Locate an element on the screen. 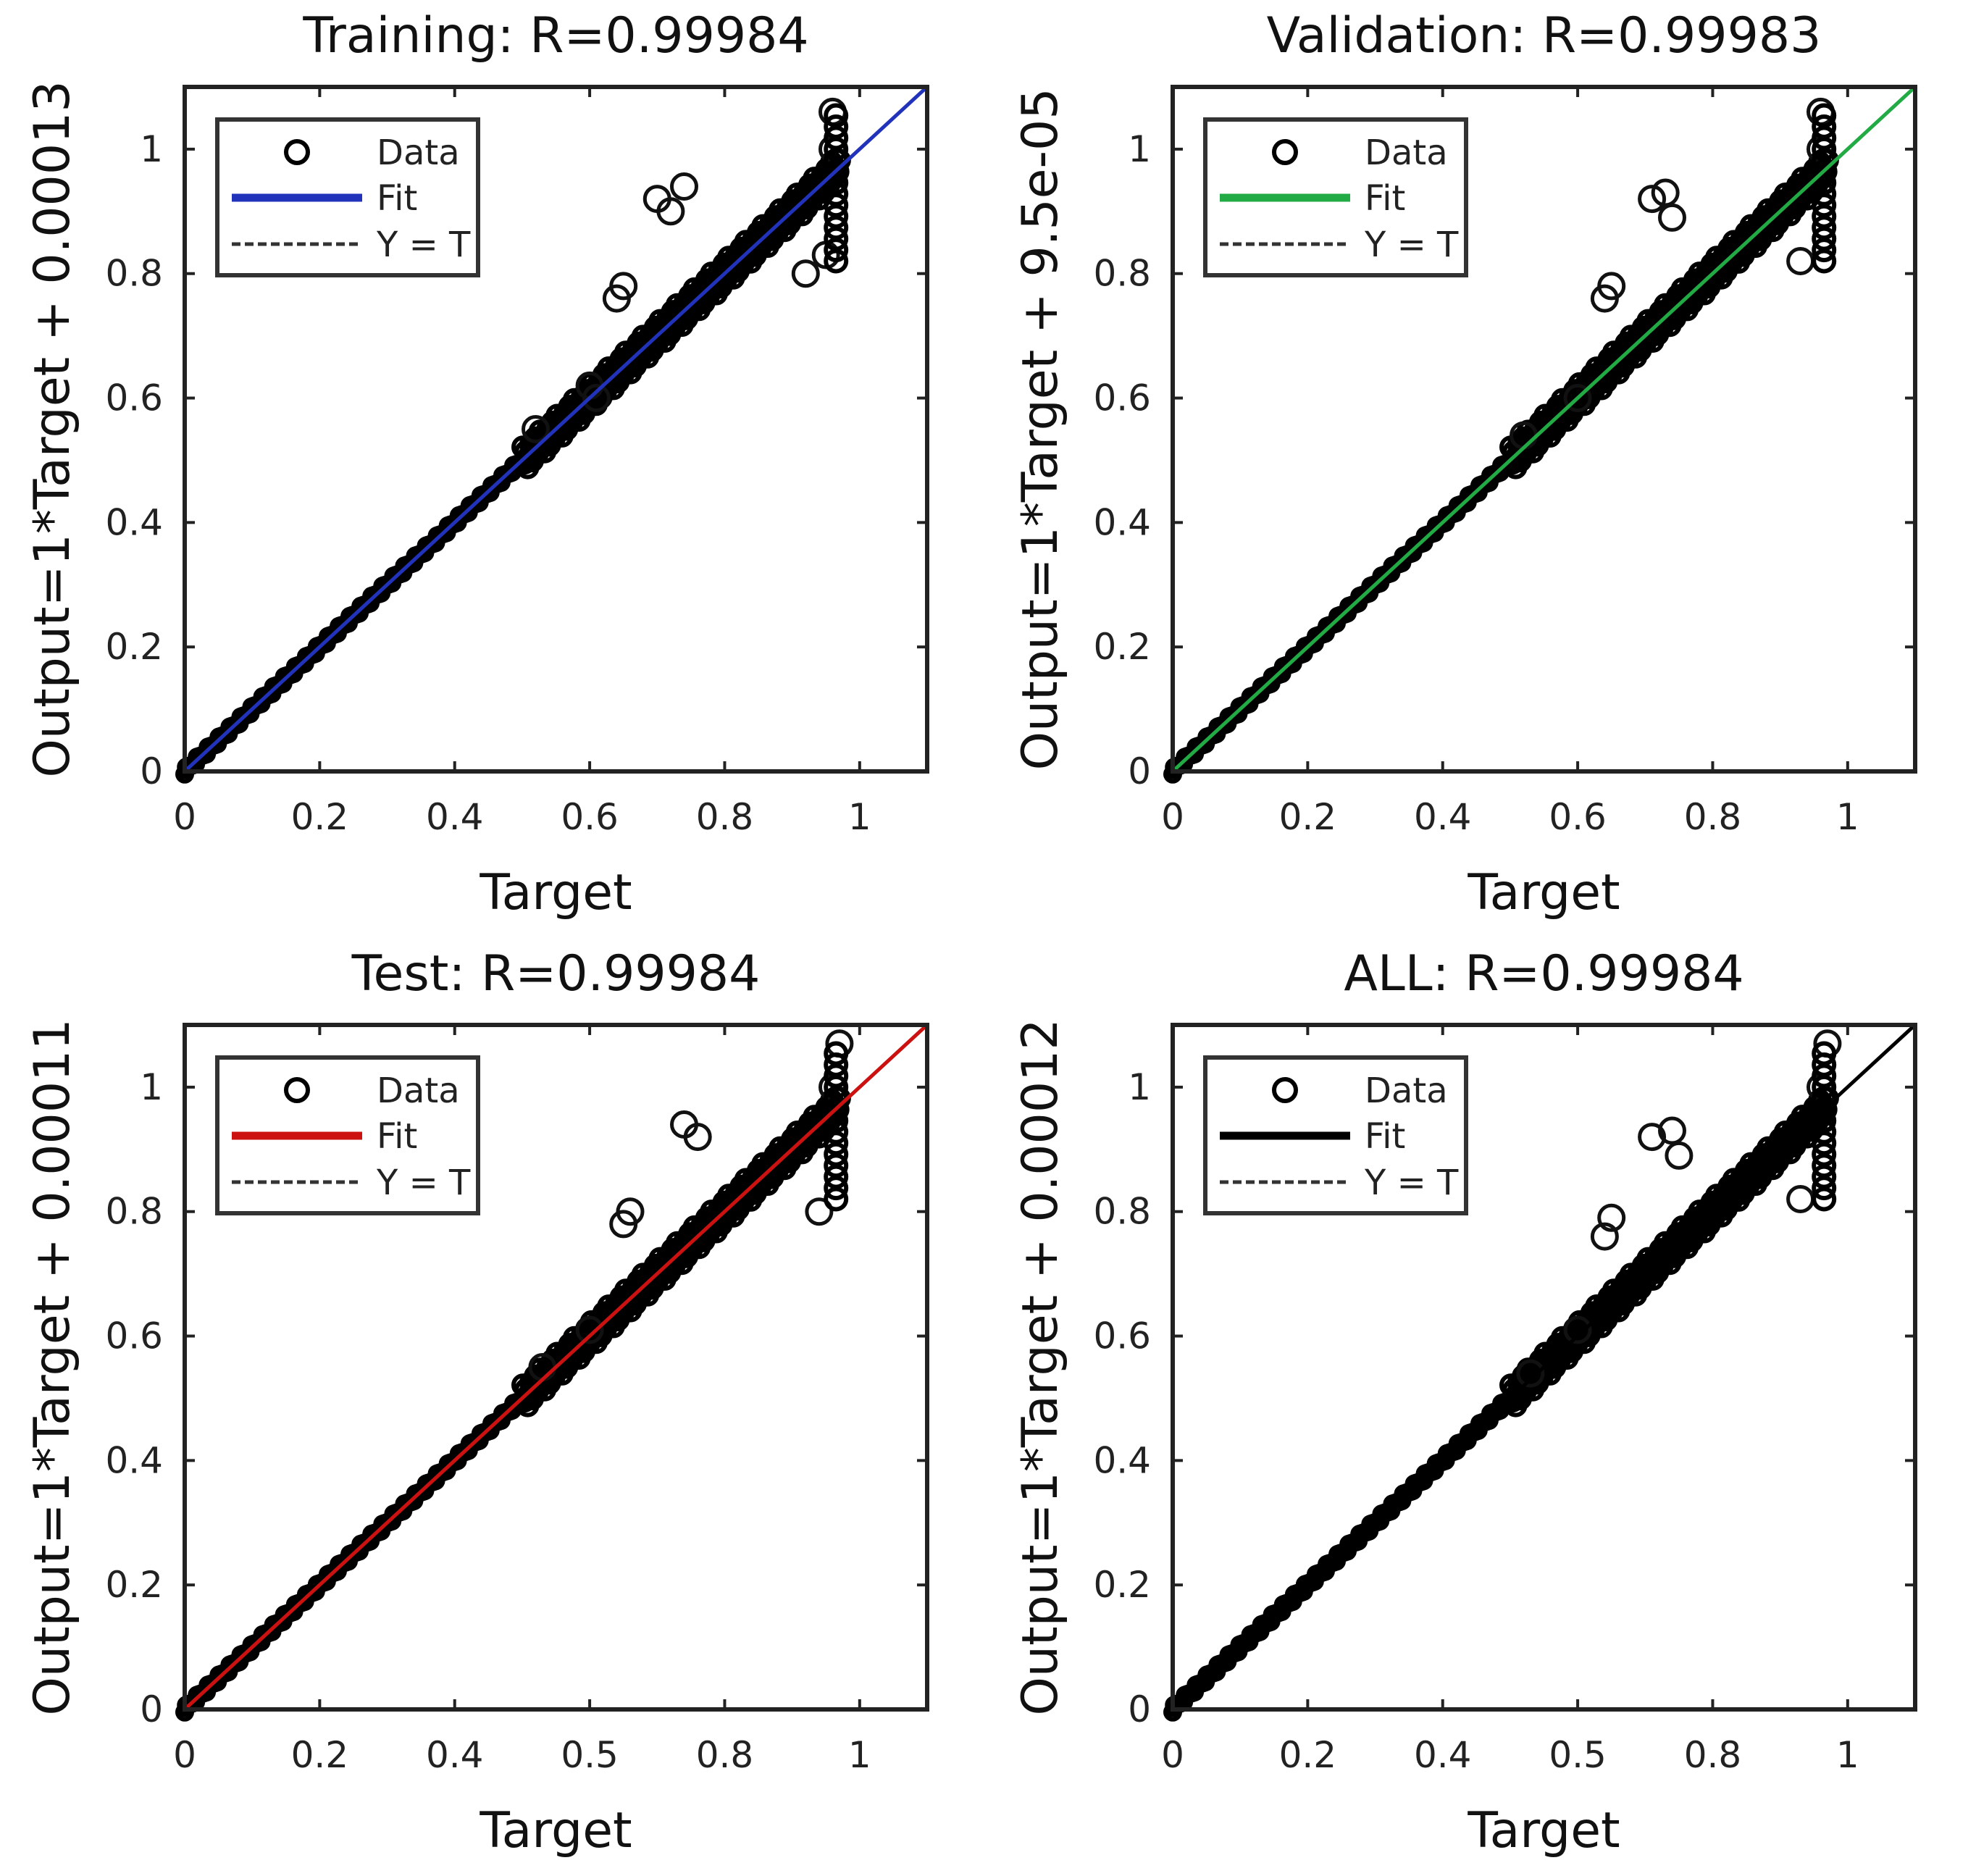 This screenshot has width=1976, height=1876. chart-title: ALL: R=0.99984 is located at coordinates (1543, 974).